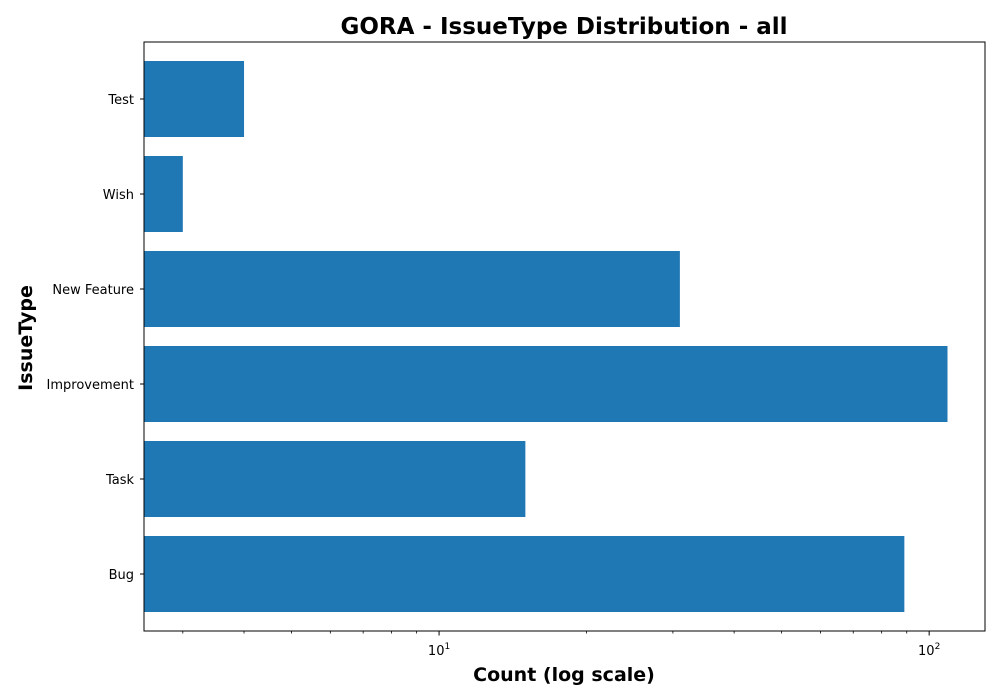 This screenshot has width=1000, height=700. What do you see at coordinates (412, 289) in the screenshot?
I see `bar-new-feature` at bounding box center [412, 289].